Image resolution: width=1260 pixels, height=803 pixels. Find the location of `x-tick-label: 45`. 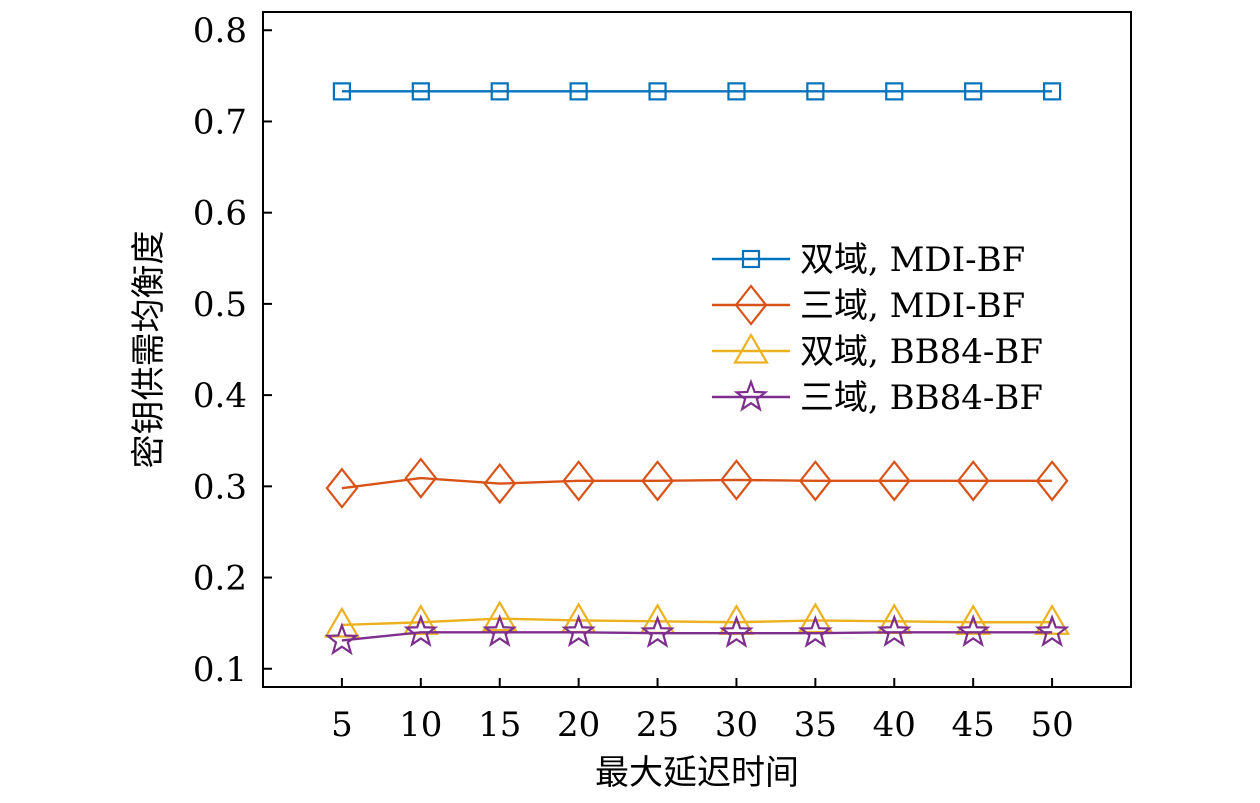

x-tick-label: 45 is located at coordinates (973, 725).